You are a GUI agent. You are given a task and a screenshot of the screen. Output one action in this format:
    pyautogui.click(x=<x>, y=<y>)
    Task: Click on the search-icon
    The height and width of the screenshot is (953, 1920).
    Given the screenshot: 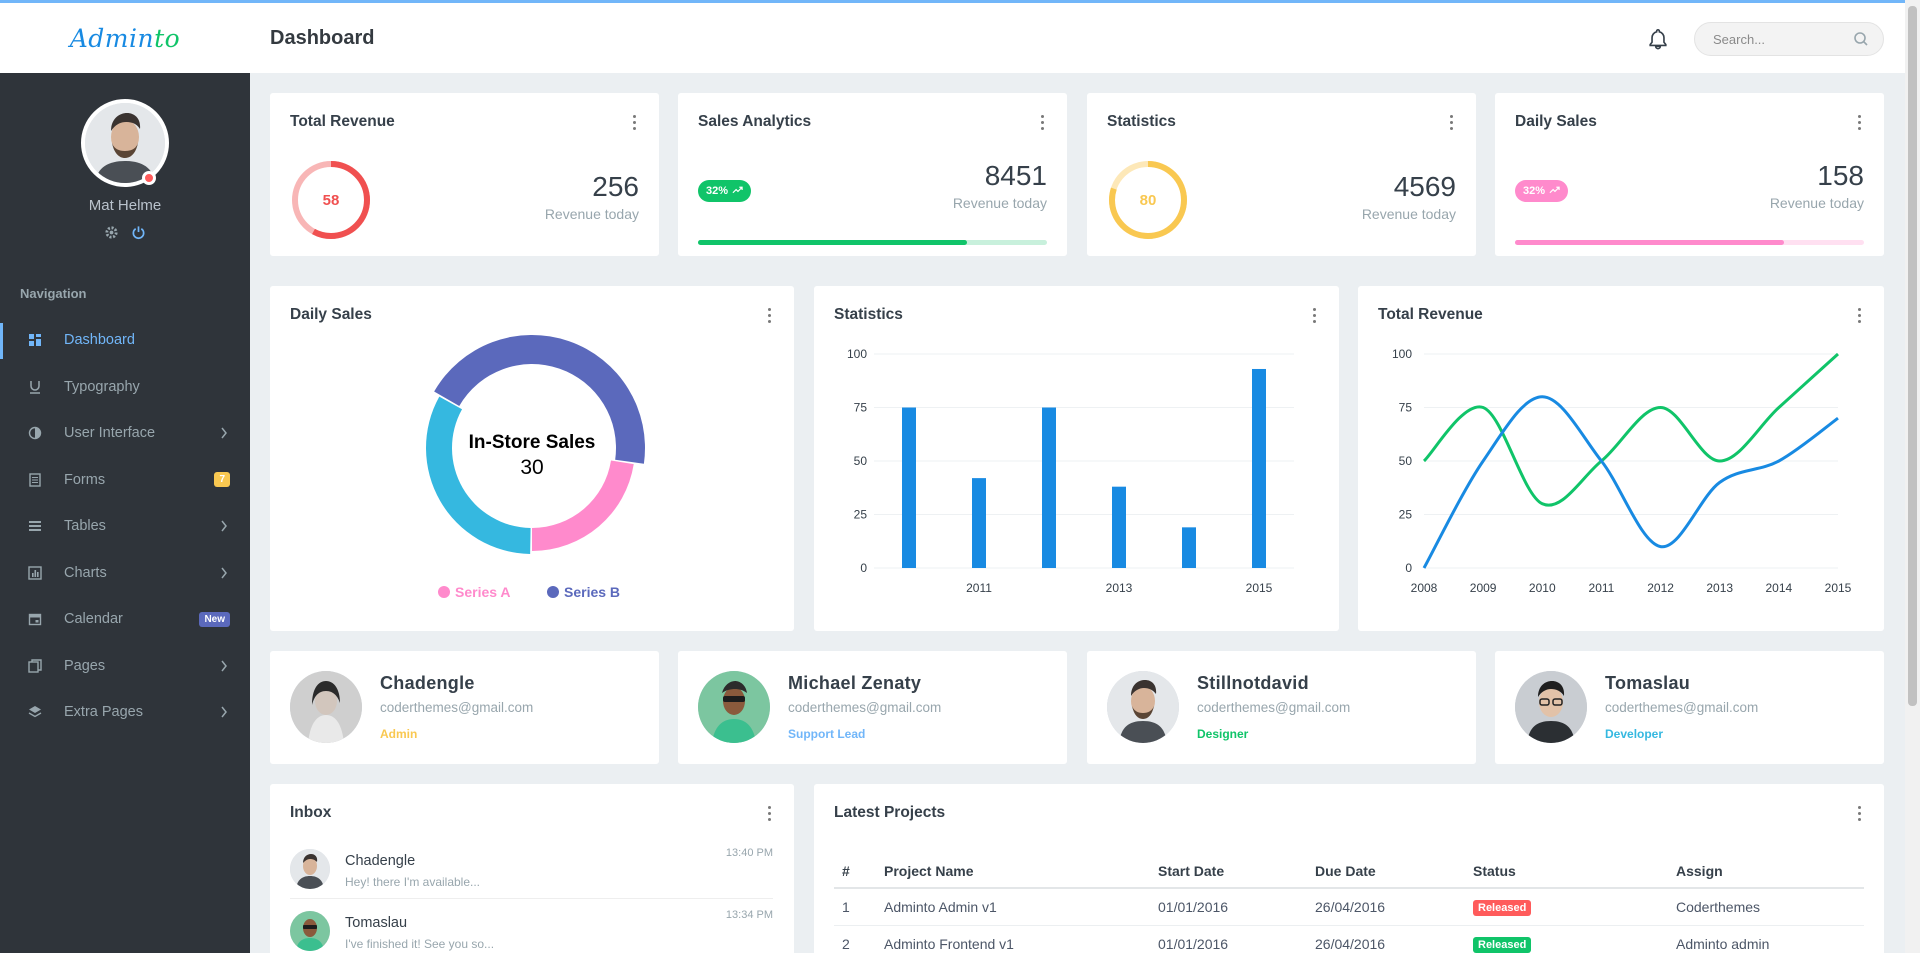 What is the action you would take?
    pyautogui.click(x=1861, y=39)
    